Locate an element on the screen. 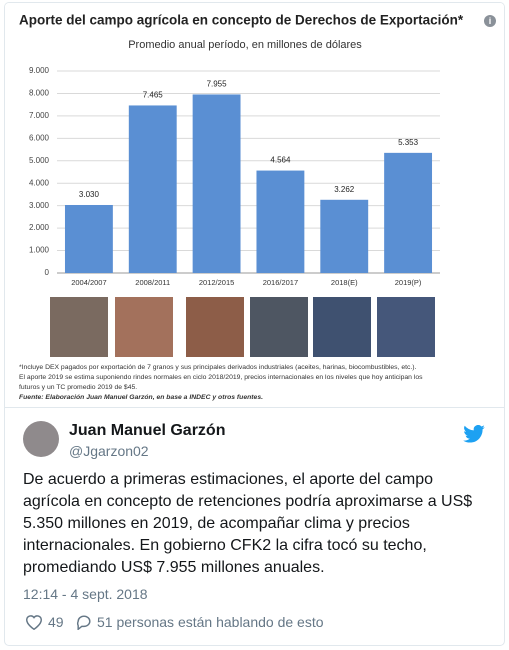 This screenshot has width=509, height=650. y-tick-label: 7.000 is located at coordinates (39, 115).